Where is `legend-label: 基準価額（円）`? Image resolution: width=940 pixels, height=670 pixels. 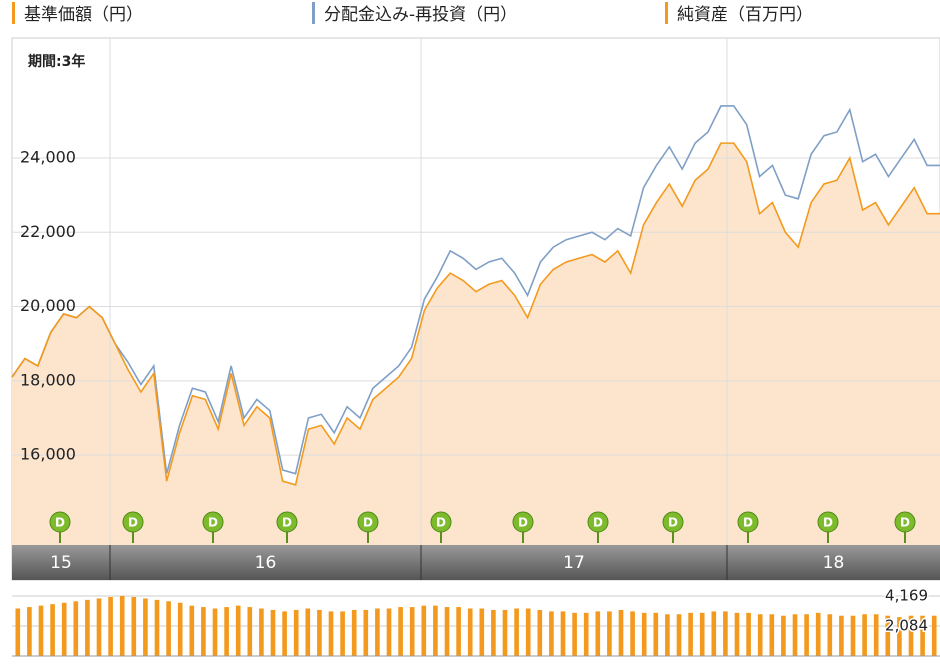 legend-label: 基準価額（円） is located at coordinates (83, 15).